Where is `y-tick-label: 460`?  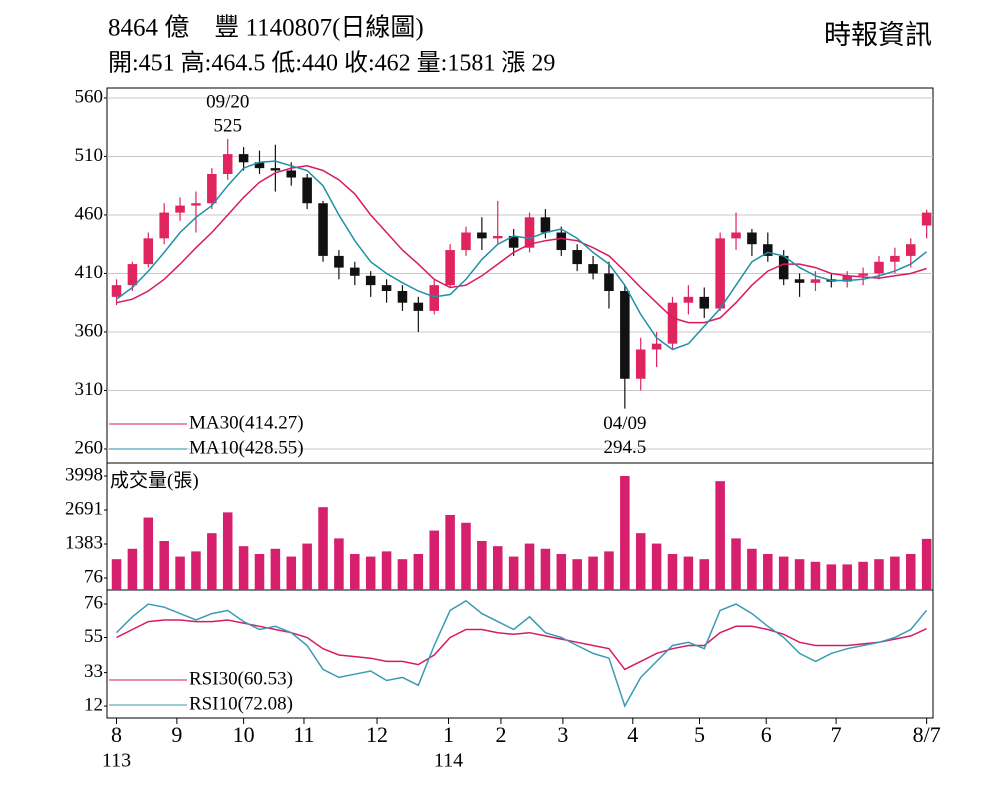
y-tick-label: 460 is located at coordinates (89, 213).